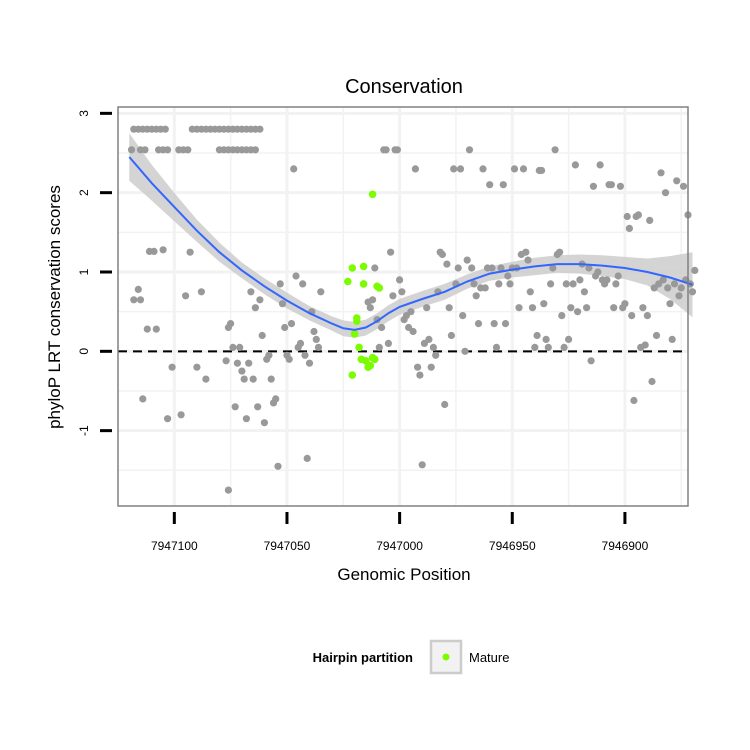 The width and height of the screenshot is (750, 750). I want to click on y-tick-label: -1, so click(84, 430).